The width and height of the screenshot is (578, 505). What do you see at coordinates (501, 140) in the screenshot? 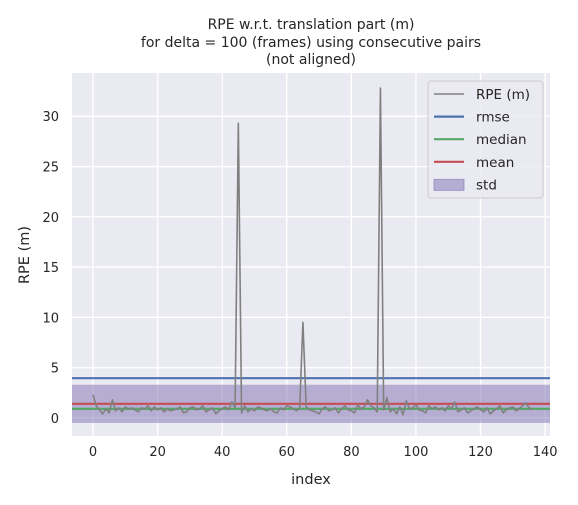
I see `legend-label-median: median` at bounding box center [501, 140].